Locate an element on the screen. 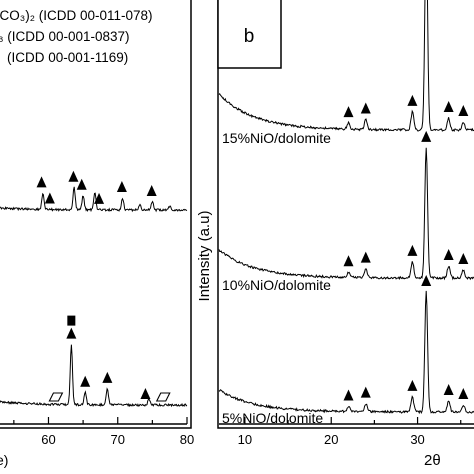 This screenshot has width=474, height=474. panel-b-series-2-marker-4-triangle is located at coordinates (426, 136).